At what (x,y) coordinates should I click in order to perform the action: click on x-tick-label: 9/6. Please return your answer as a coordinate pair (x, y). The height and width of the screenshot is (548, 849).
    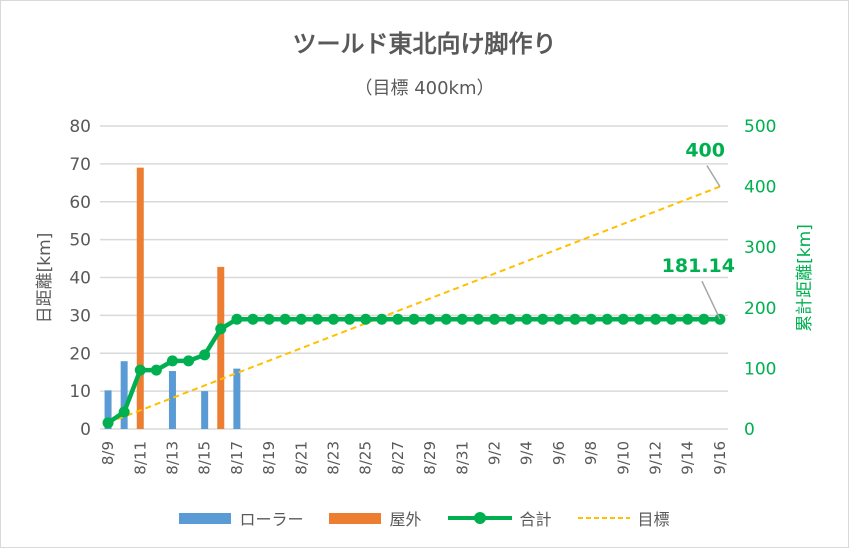
    Looking at the image, I should click on (559, 453).